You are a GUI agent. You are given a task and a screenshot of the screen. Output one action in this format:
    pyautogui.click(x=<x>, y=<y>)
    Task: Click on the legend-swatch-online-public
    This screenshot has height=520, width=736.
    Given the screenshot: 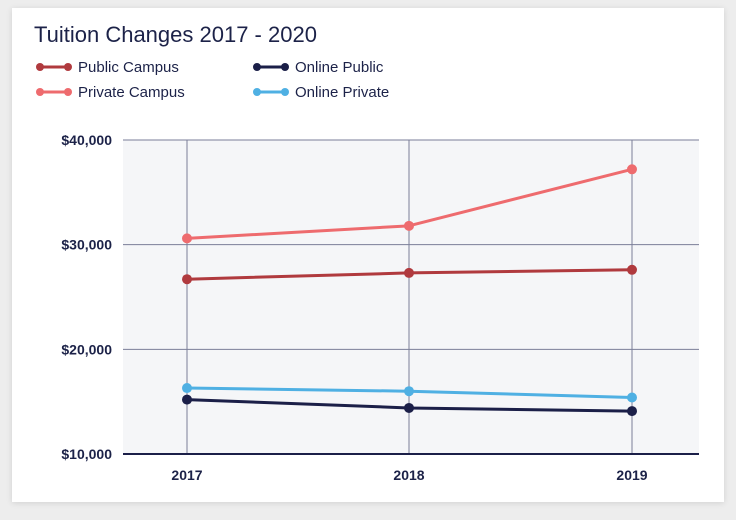 What is the action you would take?
    pyautogui.click(x=271, y=67)
    